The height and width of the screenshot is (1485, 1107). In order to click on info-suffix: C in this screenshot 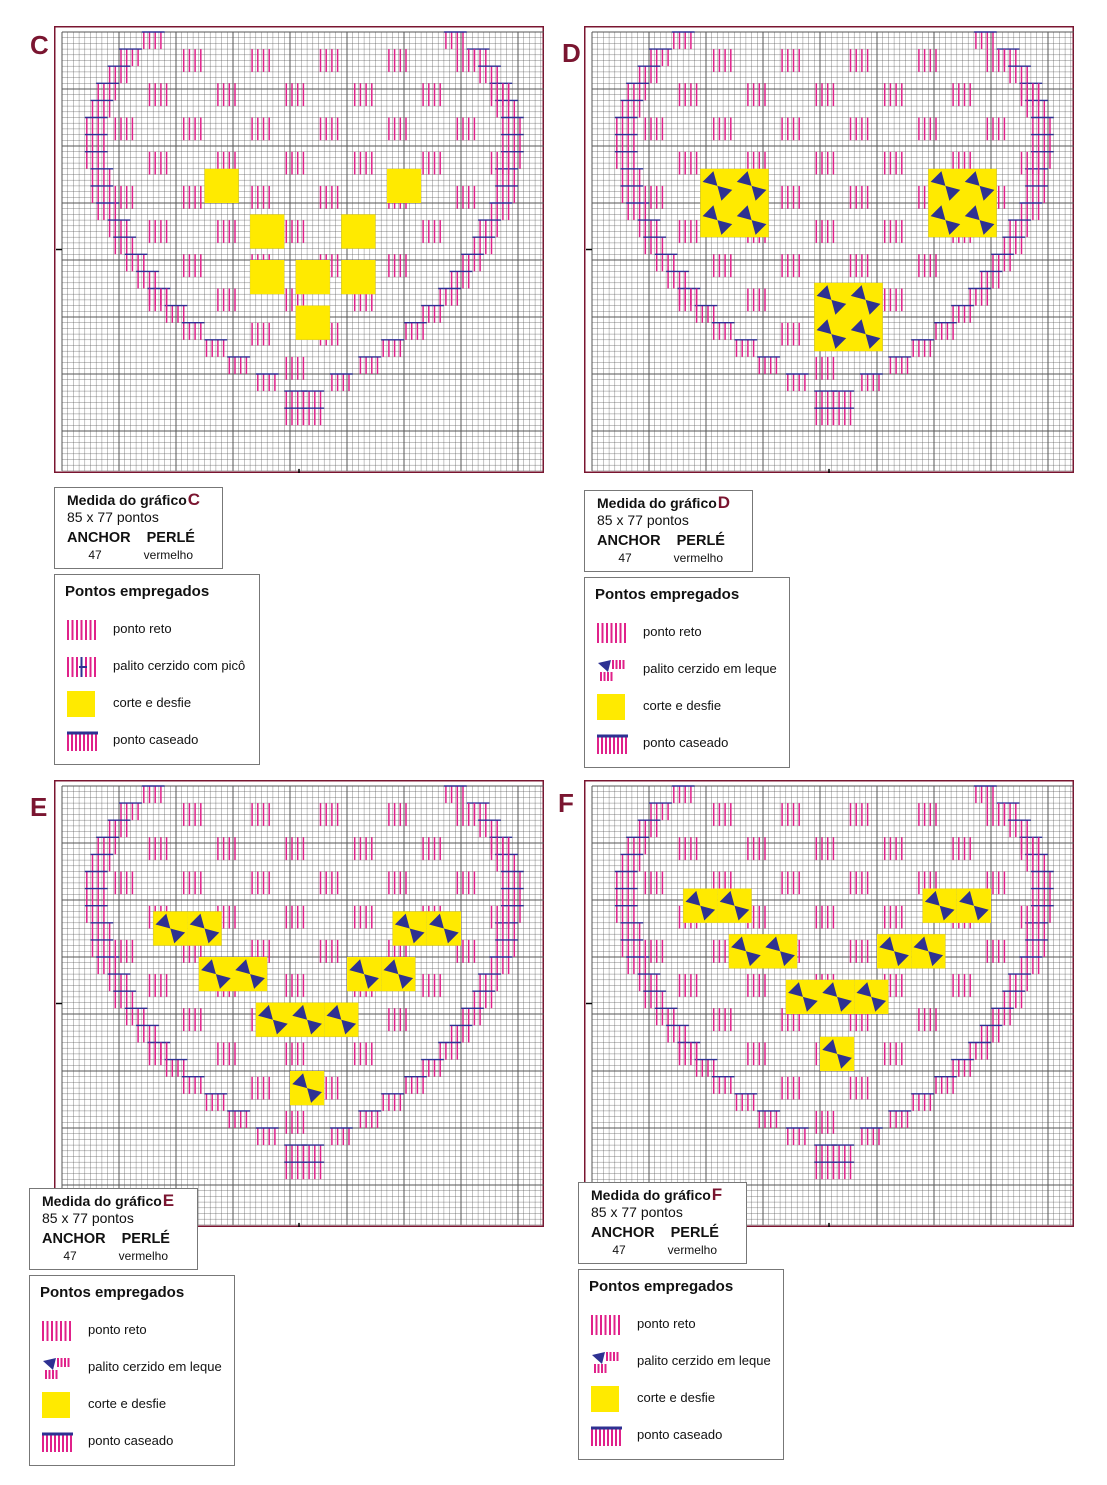, I will do `click(194, 499)`.